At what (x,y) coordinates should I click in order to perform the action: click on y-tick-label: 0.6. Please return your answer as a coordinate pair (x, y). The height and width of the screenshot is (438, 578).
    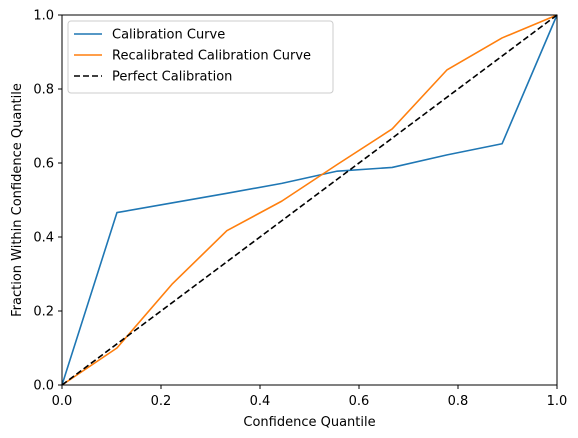
    Looking at the image, I should click on (43, 164).